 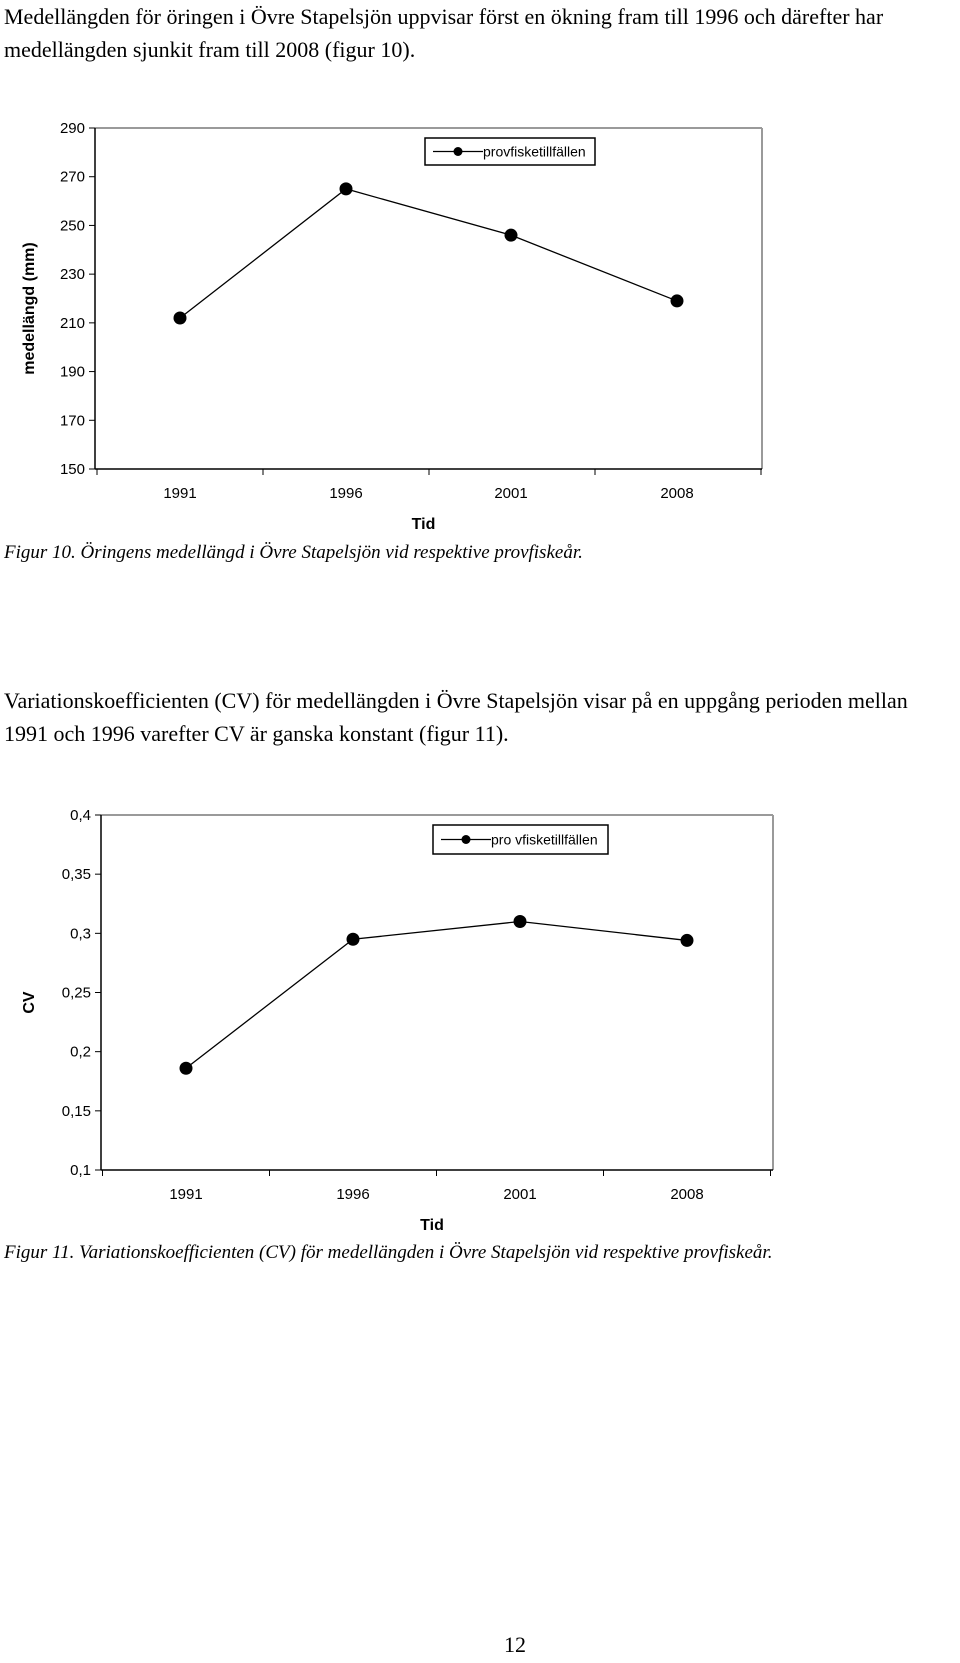 I want to click on chart0-y-tick-label: 230, so click(x=72, y=274).